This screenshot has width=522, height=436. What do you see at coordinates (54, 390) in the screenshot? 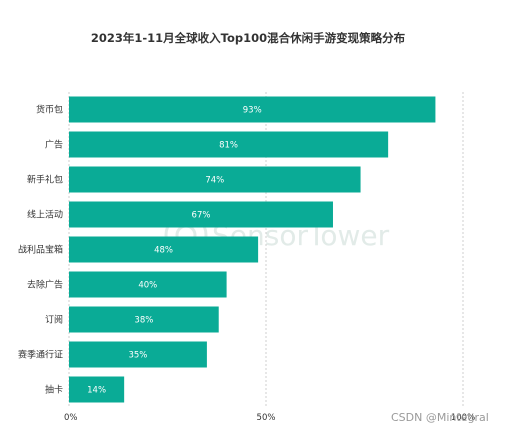
I see `category-label: 抽卡` at bounding box center [54, 390].